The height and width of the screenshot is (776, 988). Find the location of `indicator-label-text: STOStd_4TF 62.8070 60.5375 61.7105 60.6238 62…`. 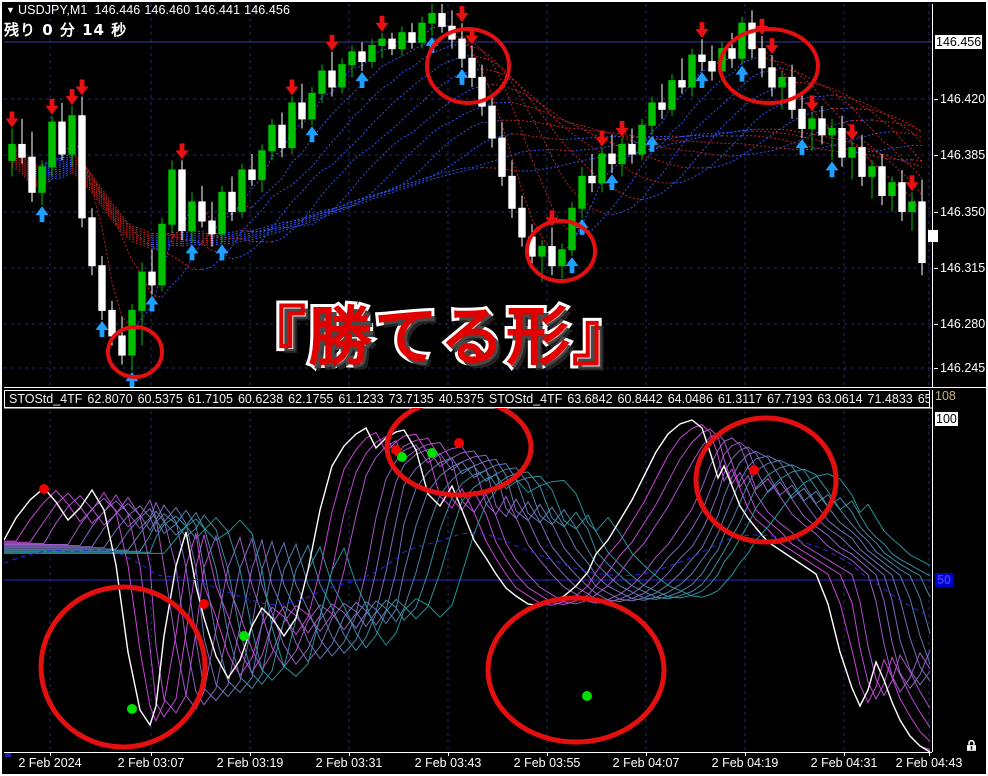

indicator-label-text: STOStd_4TF 62.8070 60.5375 61.7105 60.6238 62… is located at coordinates (469, 399).